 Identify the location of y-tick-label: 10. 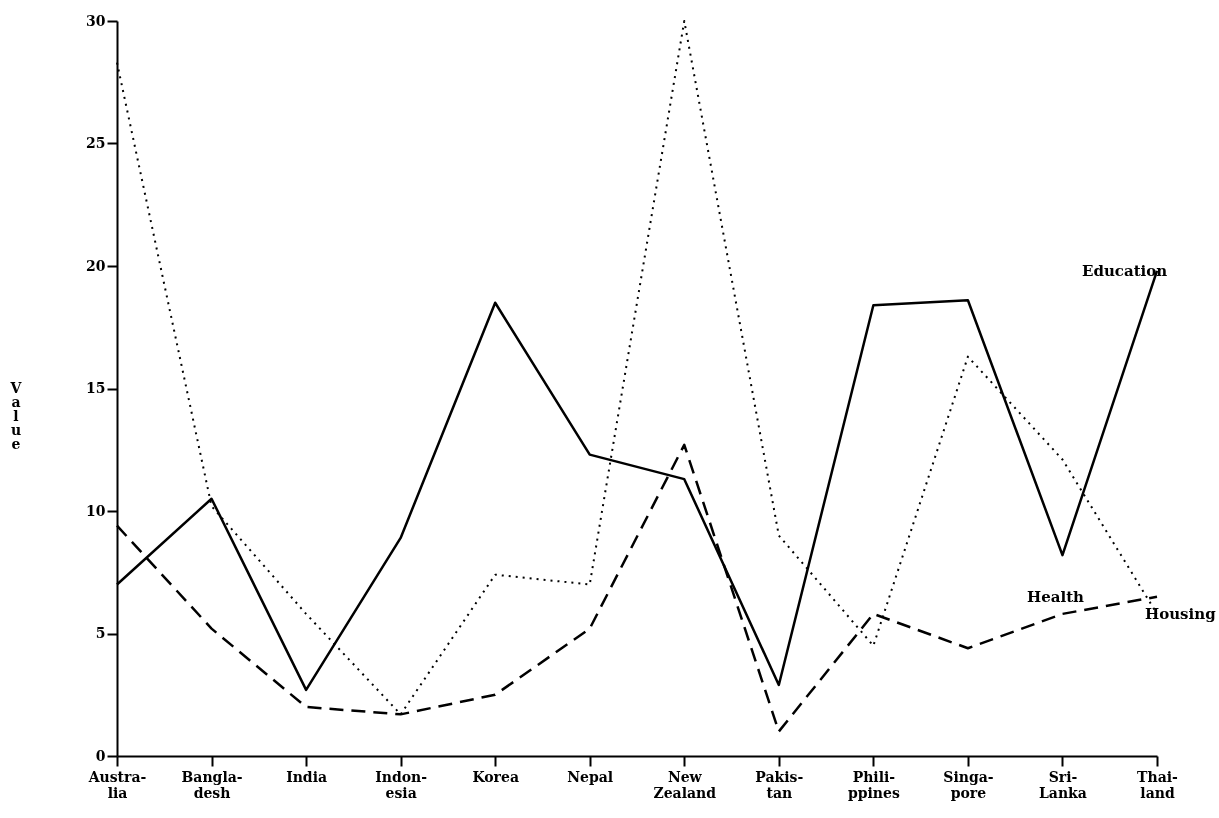
(96, 510).